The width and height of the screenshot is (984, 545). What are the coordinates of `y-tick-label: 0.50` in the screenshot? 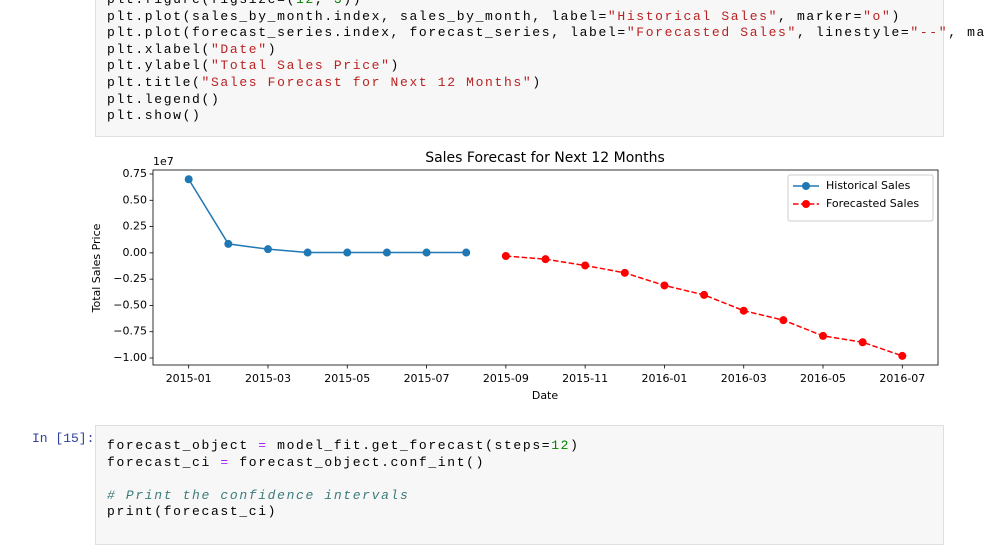 It's located at (135, 199).